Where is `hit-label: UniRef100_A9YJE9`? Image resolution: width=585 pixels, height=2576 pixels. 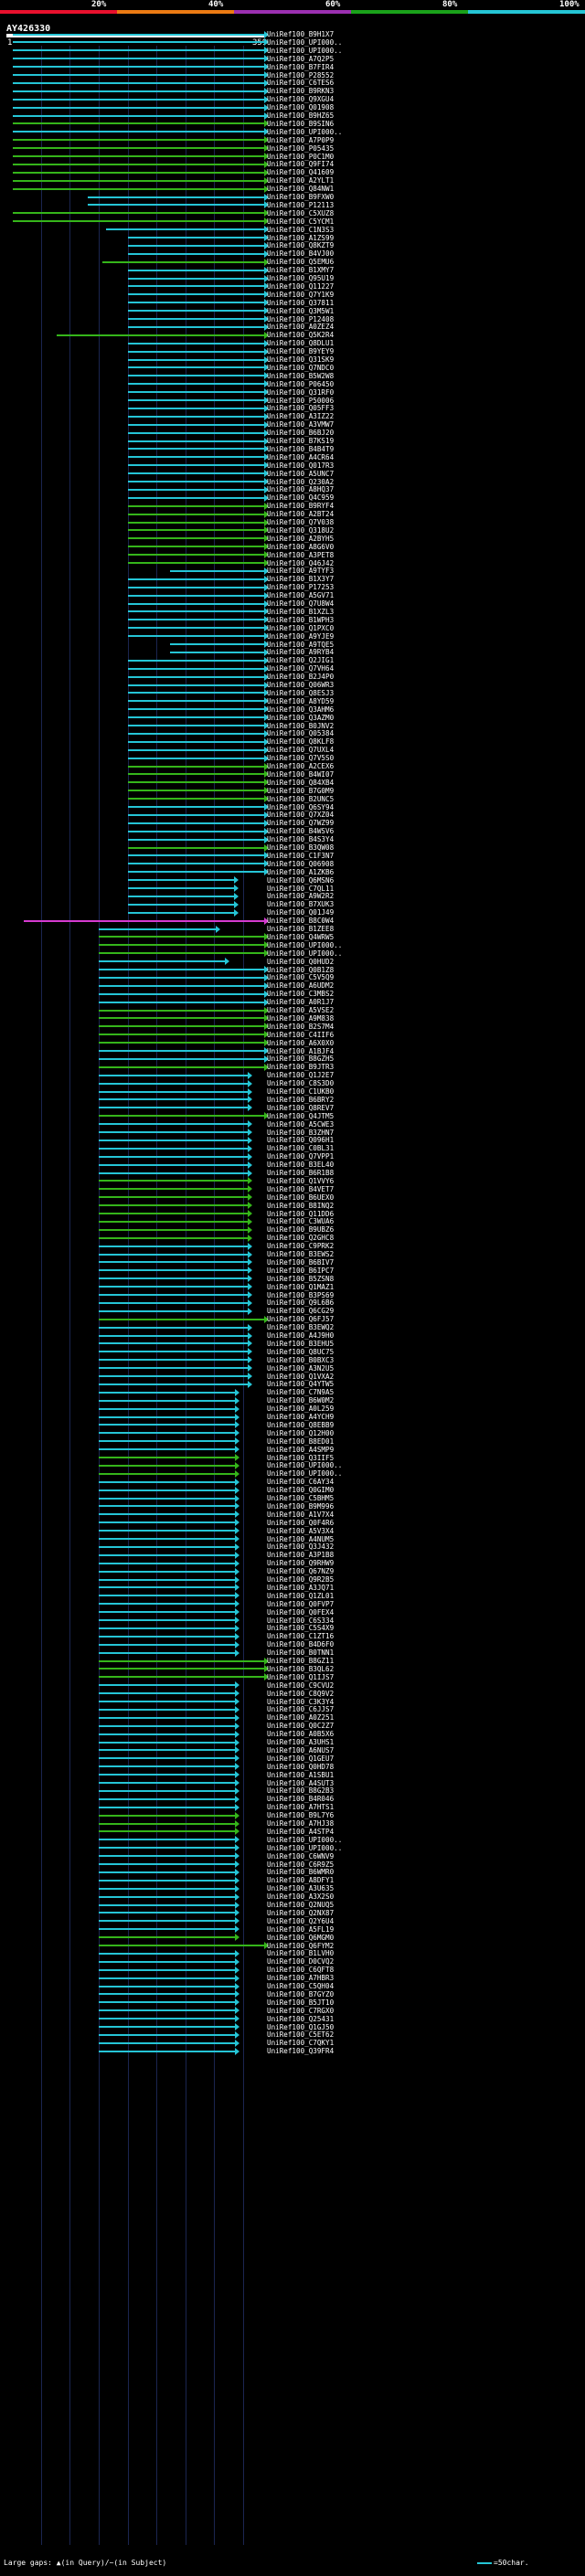
hit-label: UniRef100_A9YJE9 is located at coordinates (301, 636).